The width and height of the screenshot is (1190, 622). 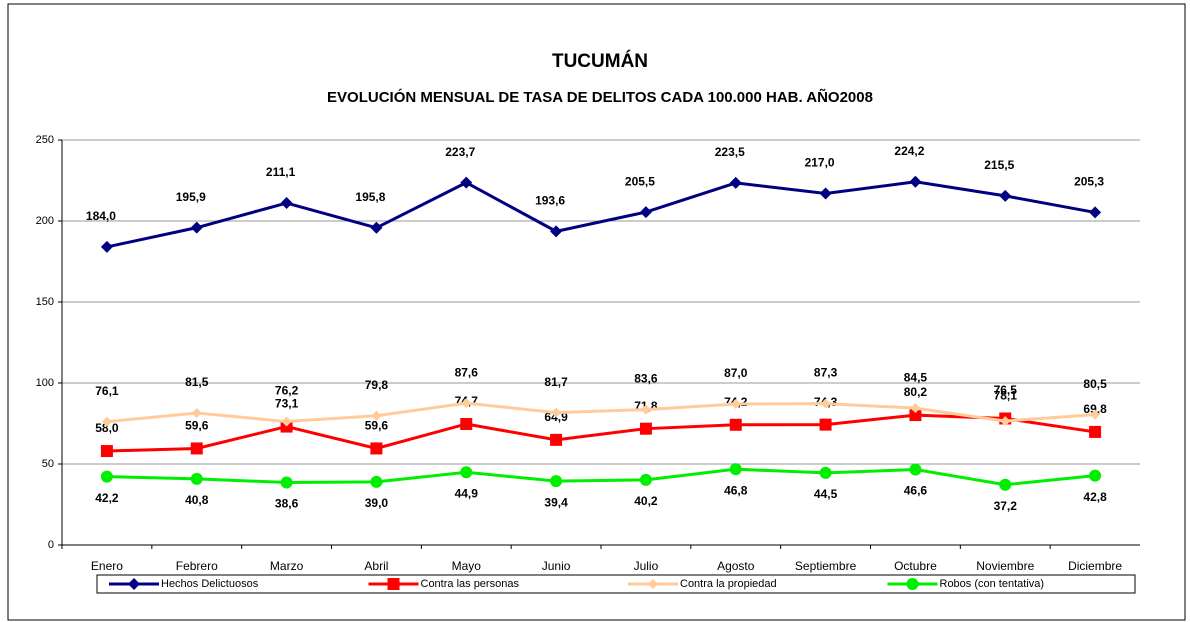 I want to click on data-label: 184,0, so click(x=101, y=216).